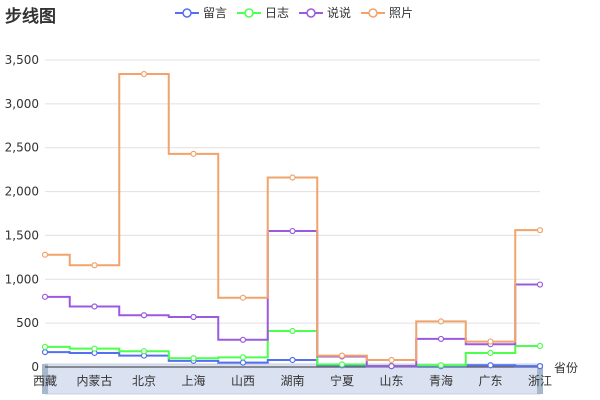  What do you see at coordinates (325, 12) in the screenshot?
I see `legend-item: 说说` at bounding box center [325, 12].